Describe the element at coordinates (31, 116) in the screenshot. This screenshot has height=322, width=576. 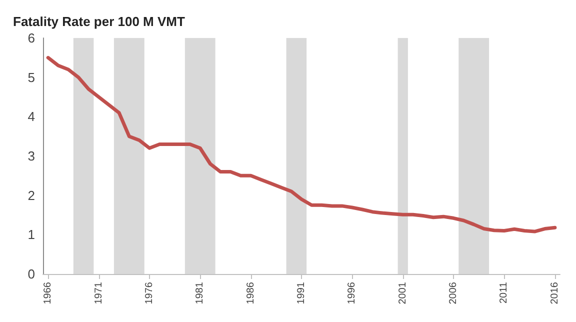
I see `y-tick-label: 4` at that location.